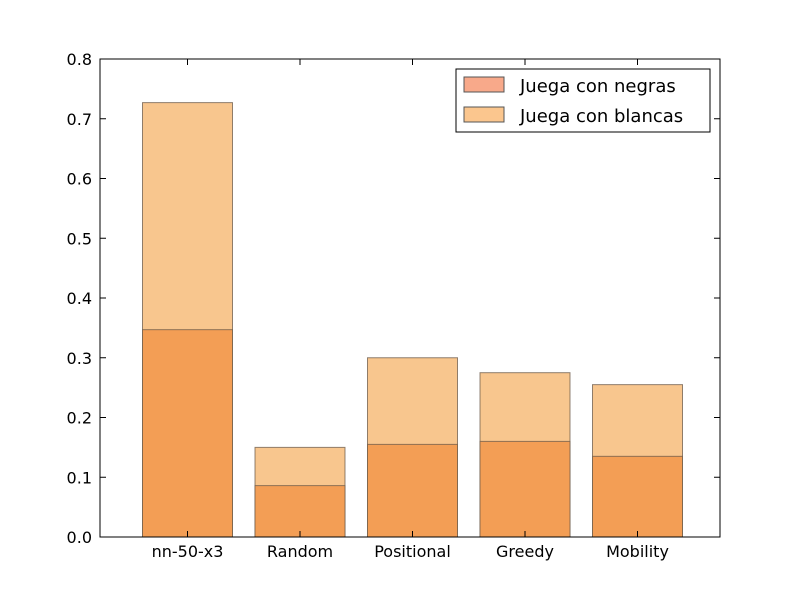  What do you see at coordinates (637, 496) in the screenshot?
I see `bar-black-Mobility` at bounding box center [637, 496].